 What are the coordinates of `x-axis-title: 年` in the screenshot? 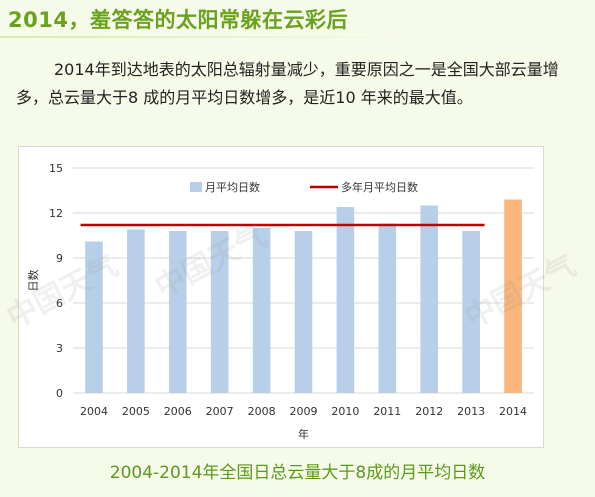 It's located at (303, 434).